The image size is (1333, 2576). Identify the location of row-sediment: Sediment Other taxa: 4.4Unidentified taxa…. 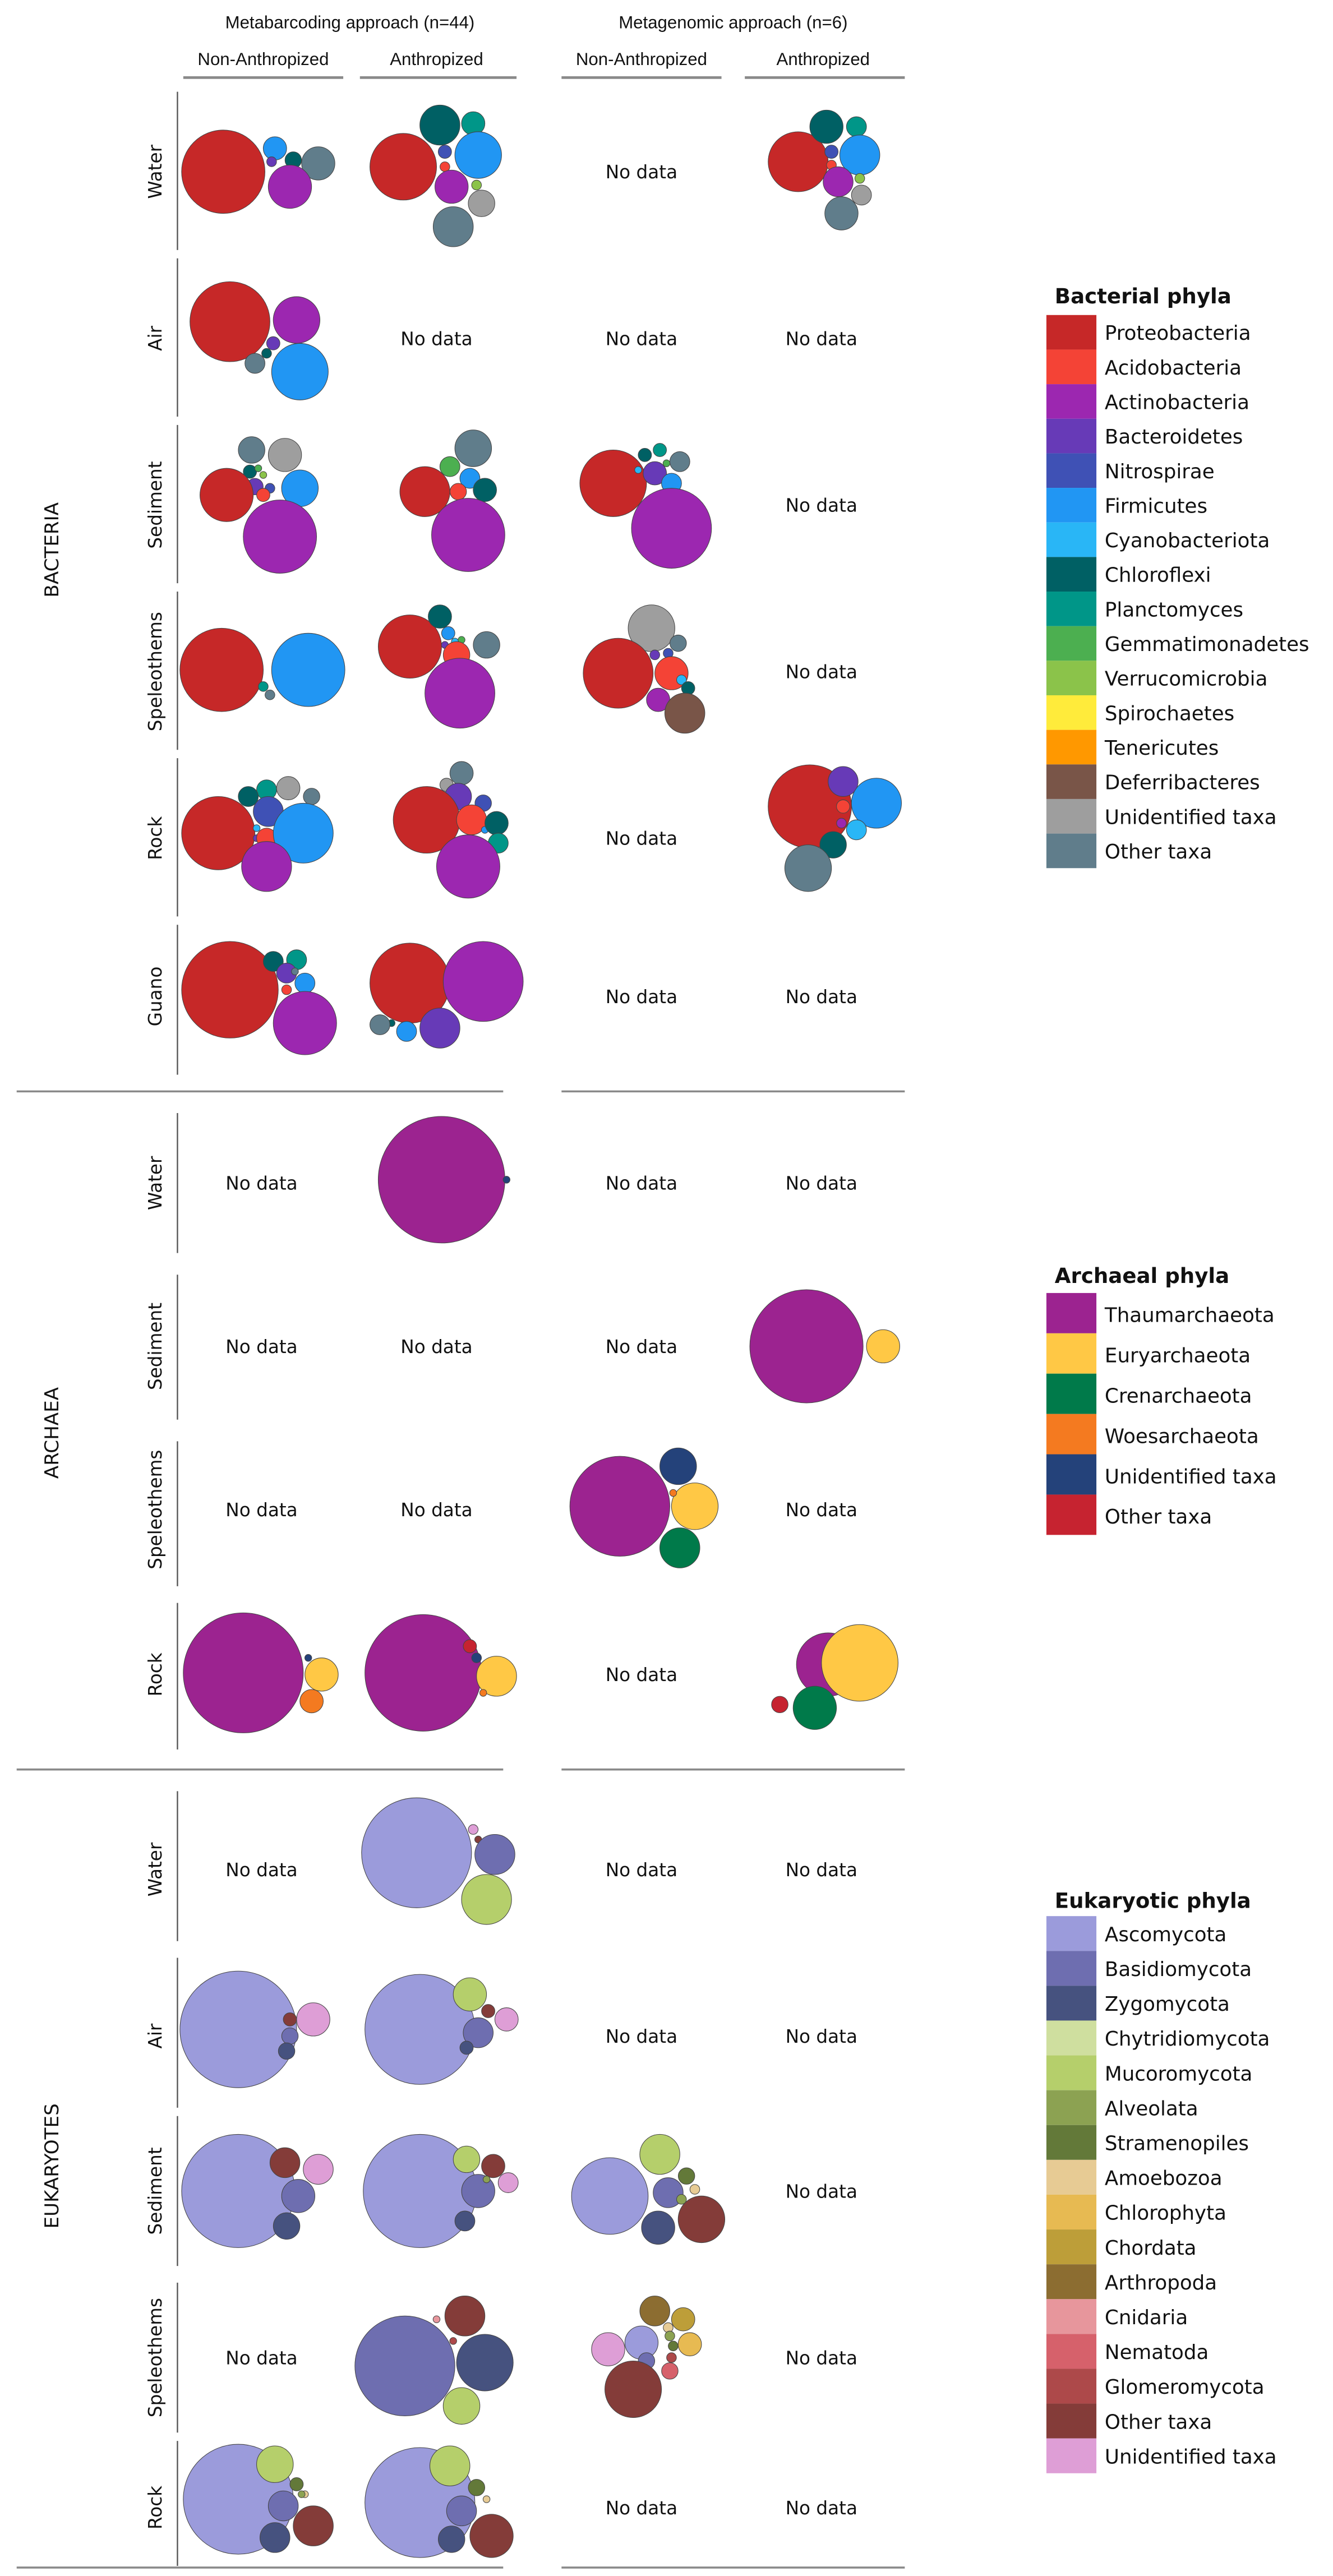
(501, 504).